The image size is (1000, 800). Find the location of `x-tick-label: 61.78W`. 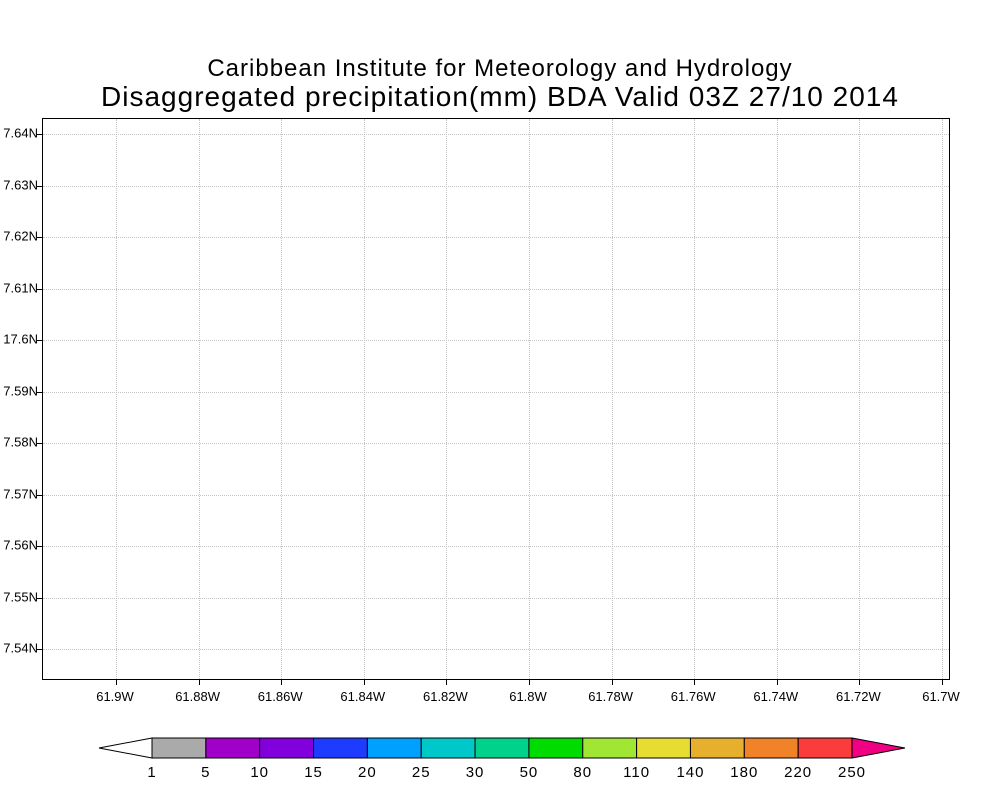

x-tick-label: 61.78W is located at coordinates (610, 696).